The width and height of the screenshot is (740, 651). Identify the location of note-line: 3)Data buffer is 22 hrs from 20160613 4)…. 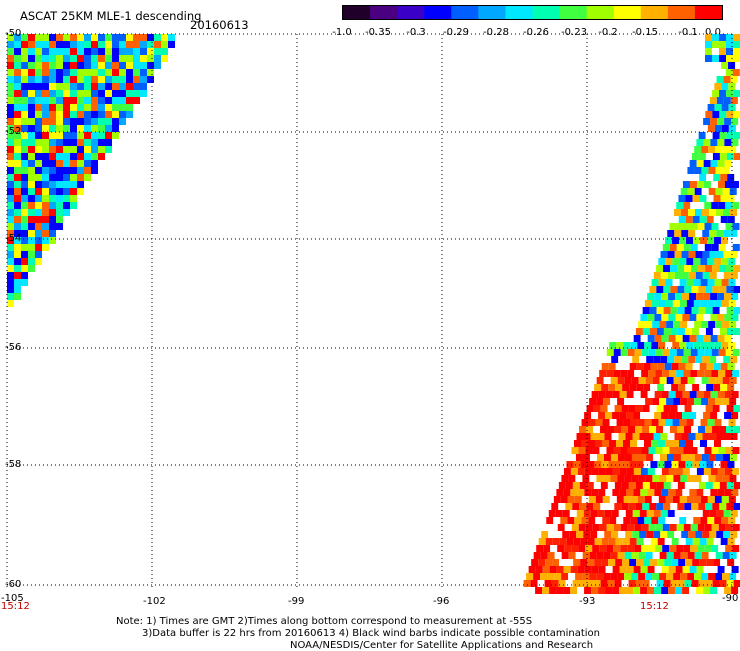
(371, 633).